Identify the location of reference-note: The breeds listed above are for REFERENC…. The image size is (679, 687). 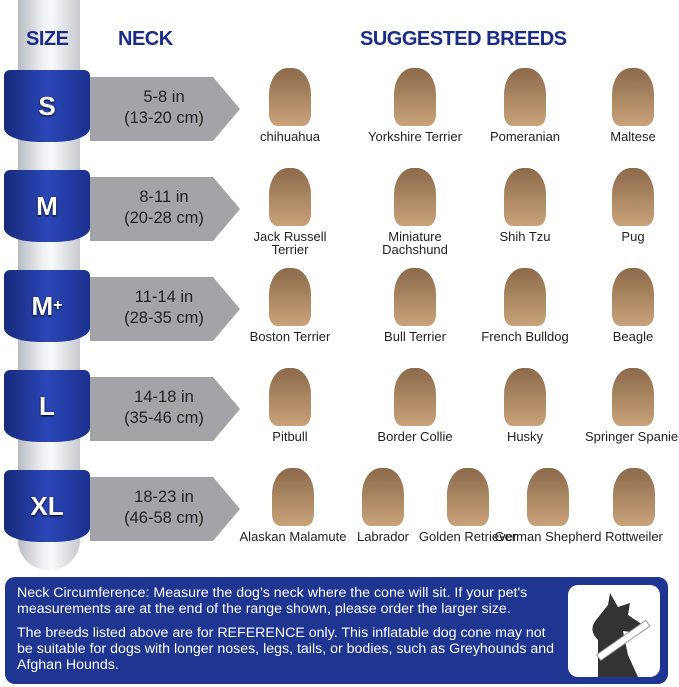
(286, 649).